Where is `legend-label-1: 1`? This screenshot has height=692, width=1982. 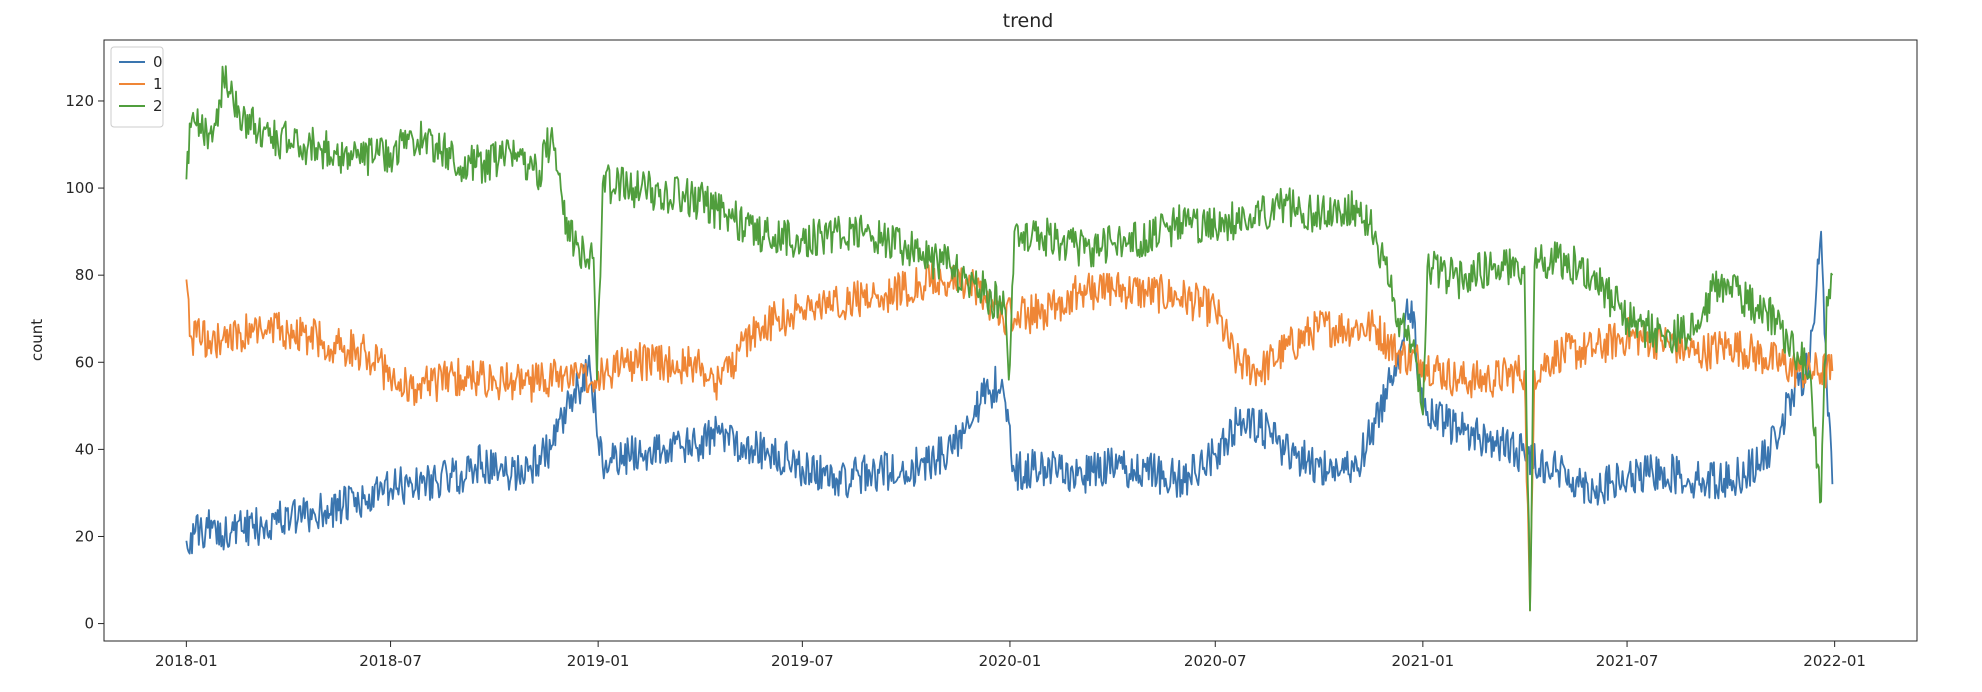
legend-label-1: 1 is located at coordinates (158, 84).